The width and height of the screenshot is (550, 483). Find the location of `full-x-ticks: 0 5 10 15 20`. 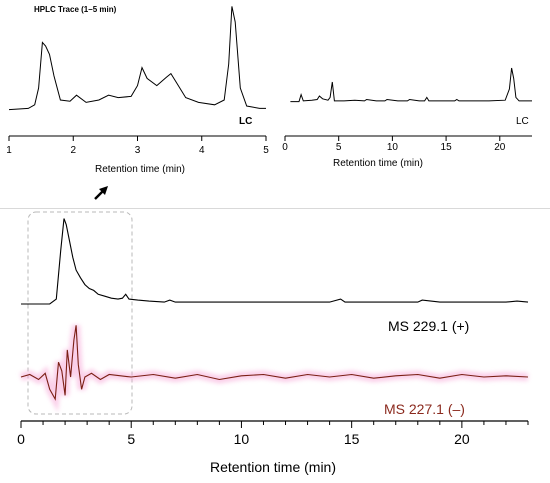

full-x-ticks: 0 5 10 15 20 is located at coordinates (394, 144).